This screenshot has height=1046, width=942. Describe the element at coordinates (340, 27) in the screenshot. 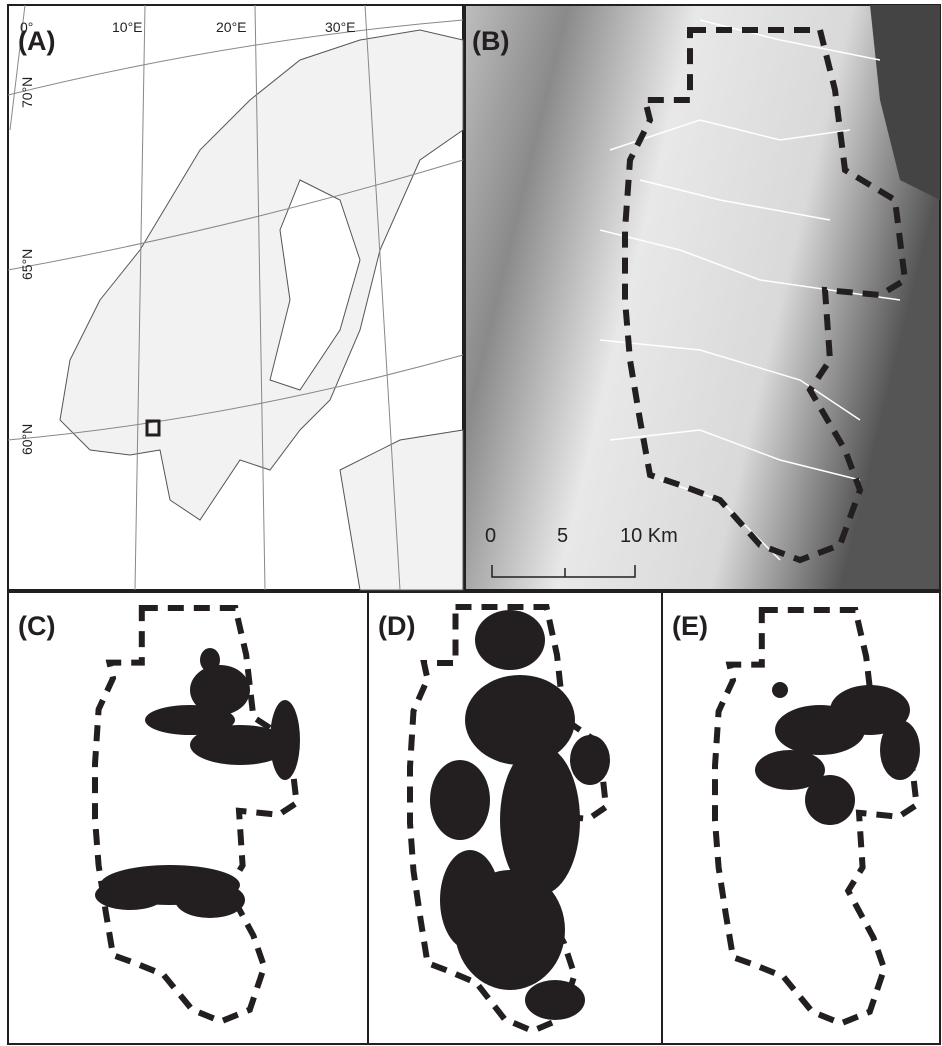

I see `lon-label: 30°E` at that location.